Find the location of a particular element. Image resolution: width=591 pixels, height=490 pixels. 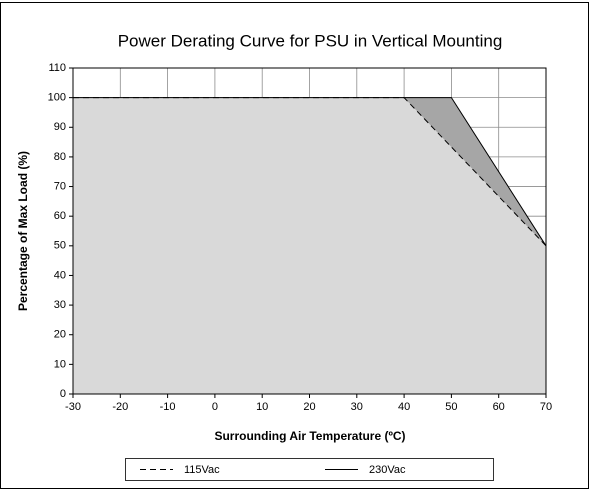

x-tick-label: -30 is located at coordinates (73, 407).